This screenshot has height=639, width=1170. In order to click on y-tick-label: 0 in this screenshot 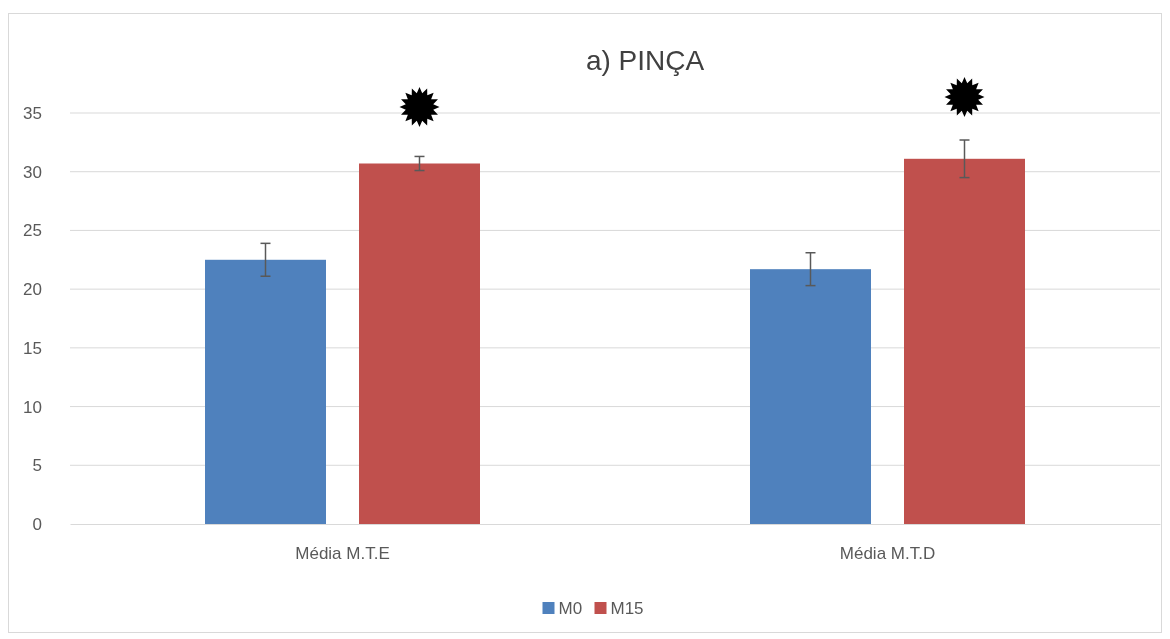, I will do `click(37, 524)`.